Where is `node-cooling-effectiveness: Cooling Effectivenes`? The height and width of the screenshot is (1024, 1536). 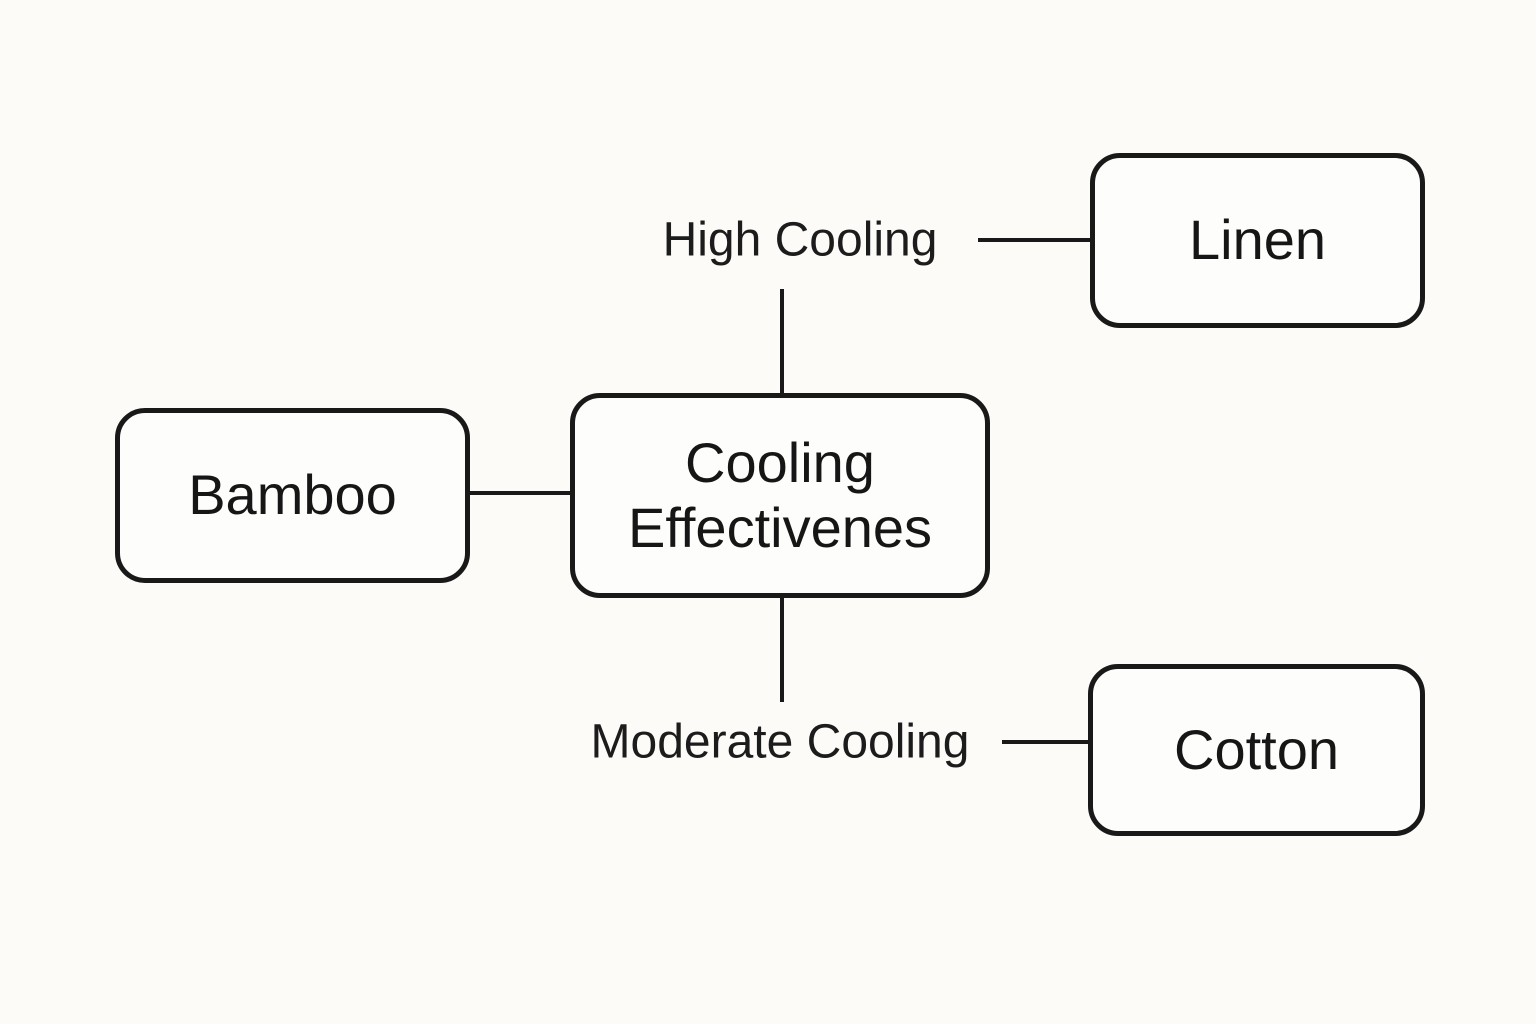
node-cooling-effectiveness: Cooling Effectivenes is located at coordinates (780, 495).